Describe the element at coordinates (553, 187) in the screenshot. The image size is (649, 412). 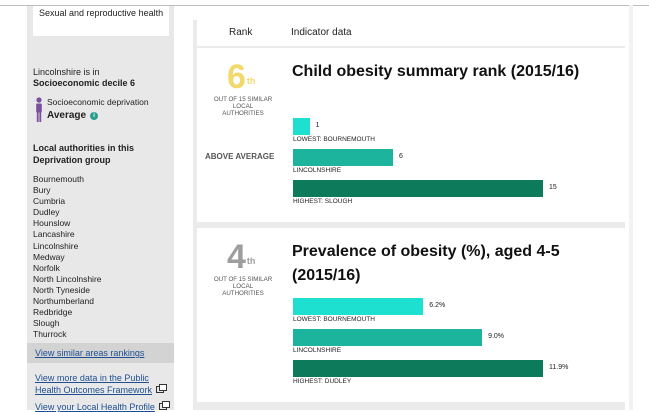
I see `bar-value: 15` at that location.